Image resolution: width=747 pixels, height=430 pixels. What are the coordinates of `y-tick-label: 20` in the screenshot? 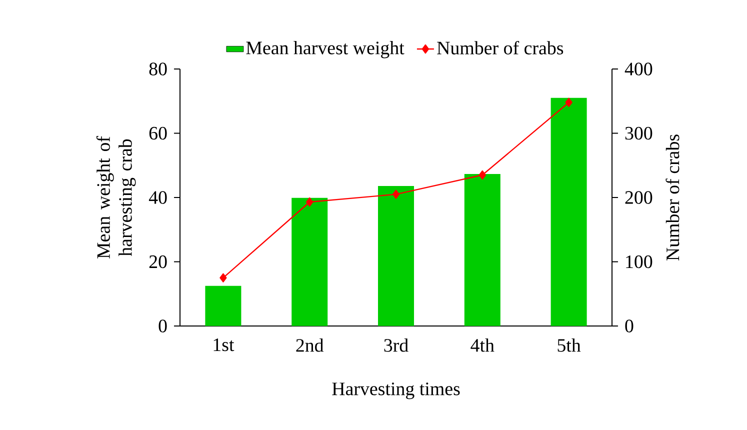 It's located at (158, 261).